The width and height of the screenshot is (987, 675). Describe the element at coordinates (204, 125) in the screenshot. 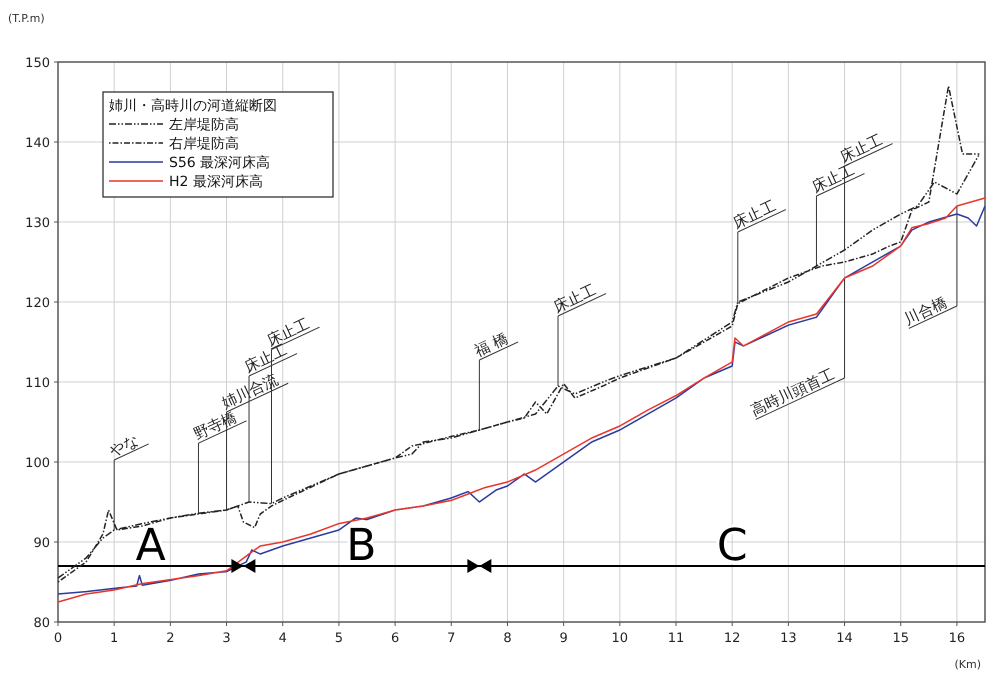

I see `legend-label: 左岸堤防高` at that location.